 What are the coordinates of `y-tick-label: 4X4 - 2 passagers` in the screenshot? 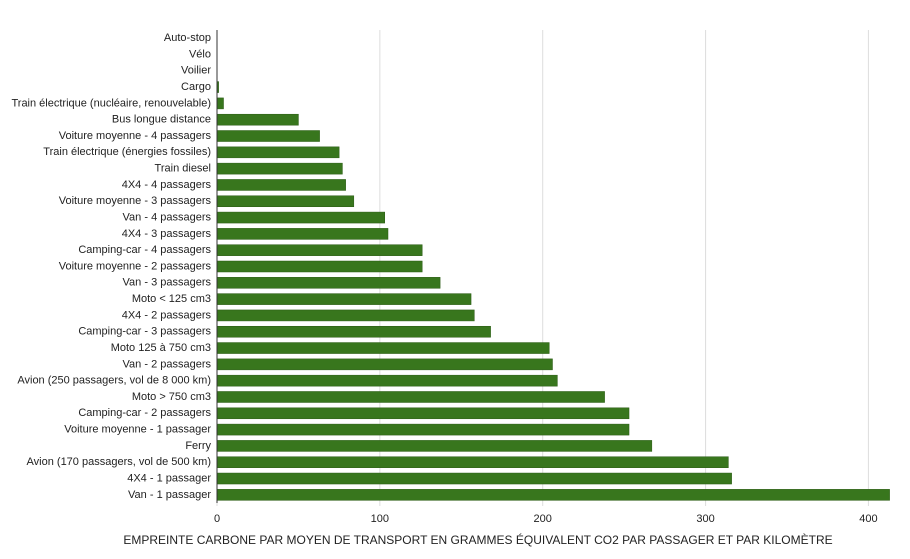 It's located at (167, 315).